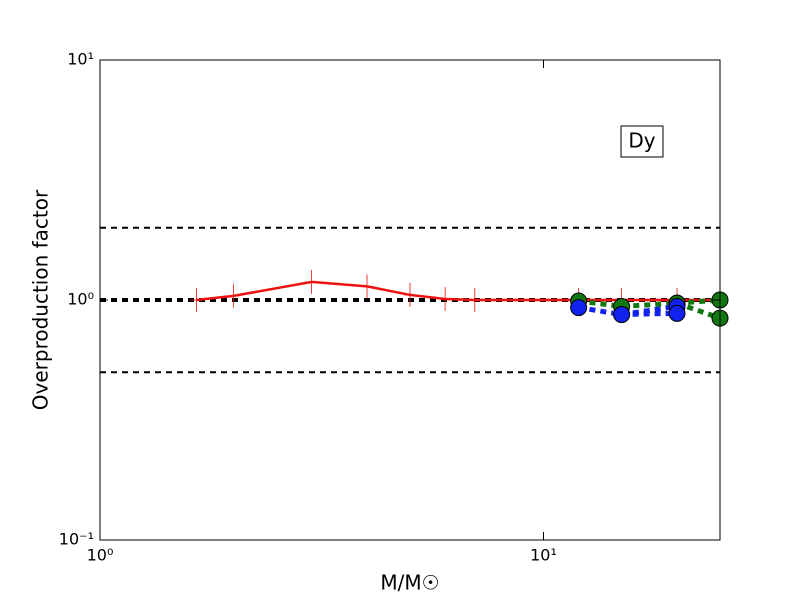 Image resolution: width=800 pixels, height=600 pixels. I want to click on y-tick-label: 10⁻¹, so click(76, 539).